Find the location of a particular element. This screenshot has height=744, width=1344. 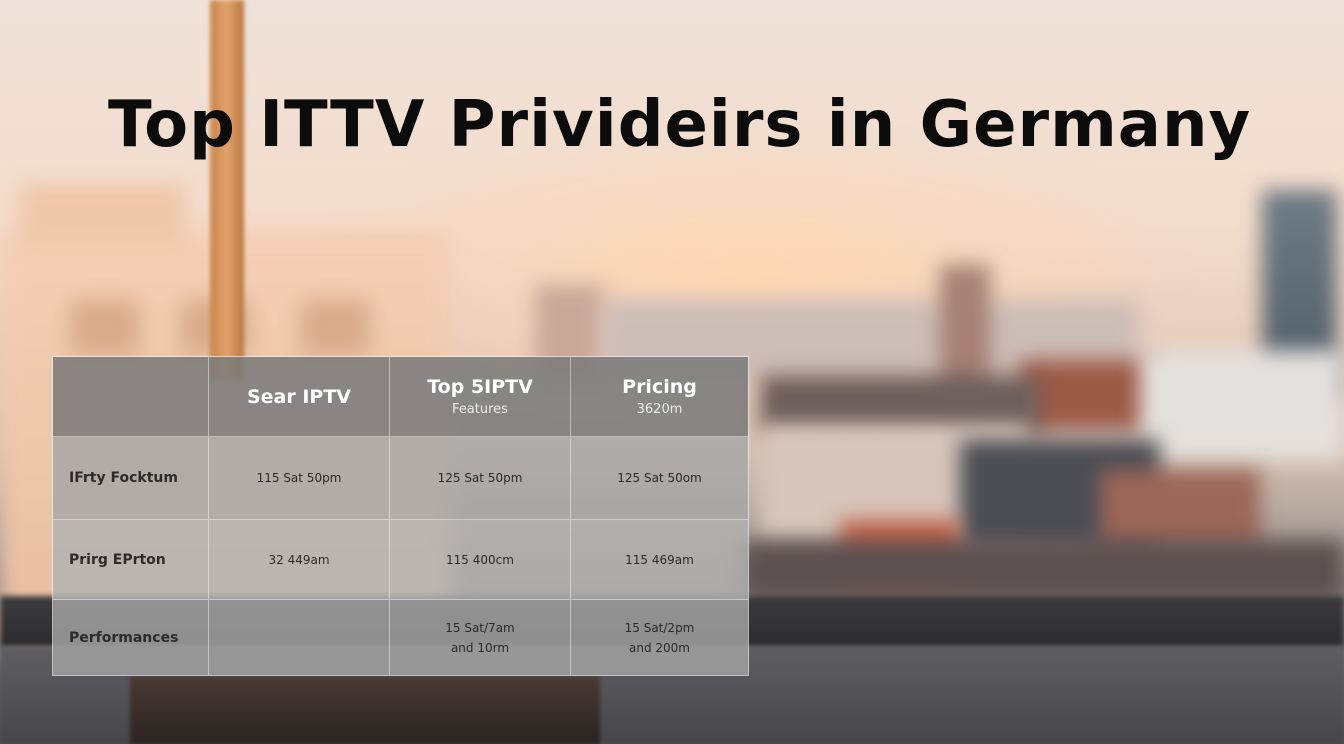

table-header-corner is located at coordinates (131, 397).